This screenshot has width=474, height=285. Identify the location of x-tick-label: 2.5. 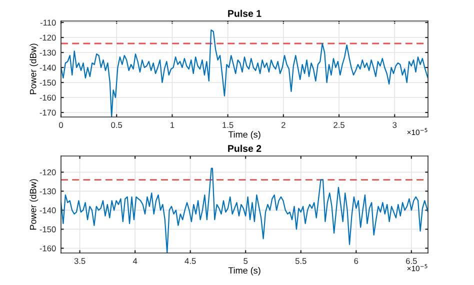
(339, 125).